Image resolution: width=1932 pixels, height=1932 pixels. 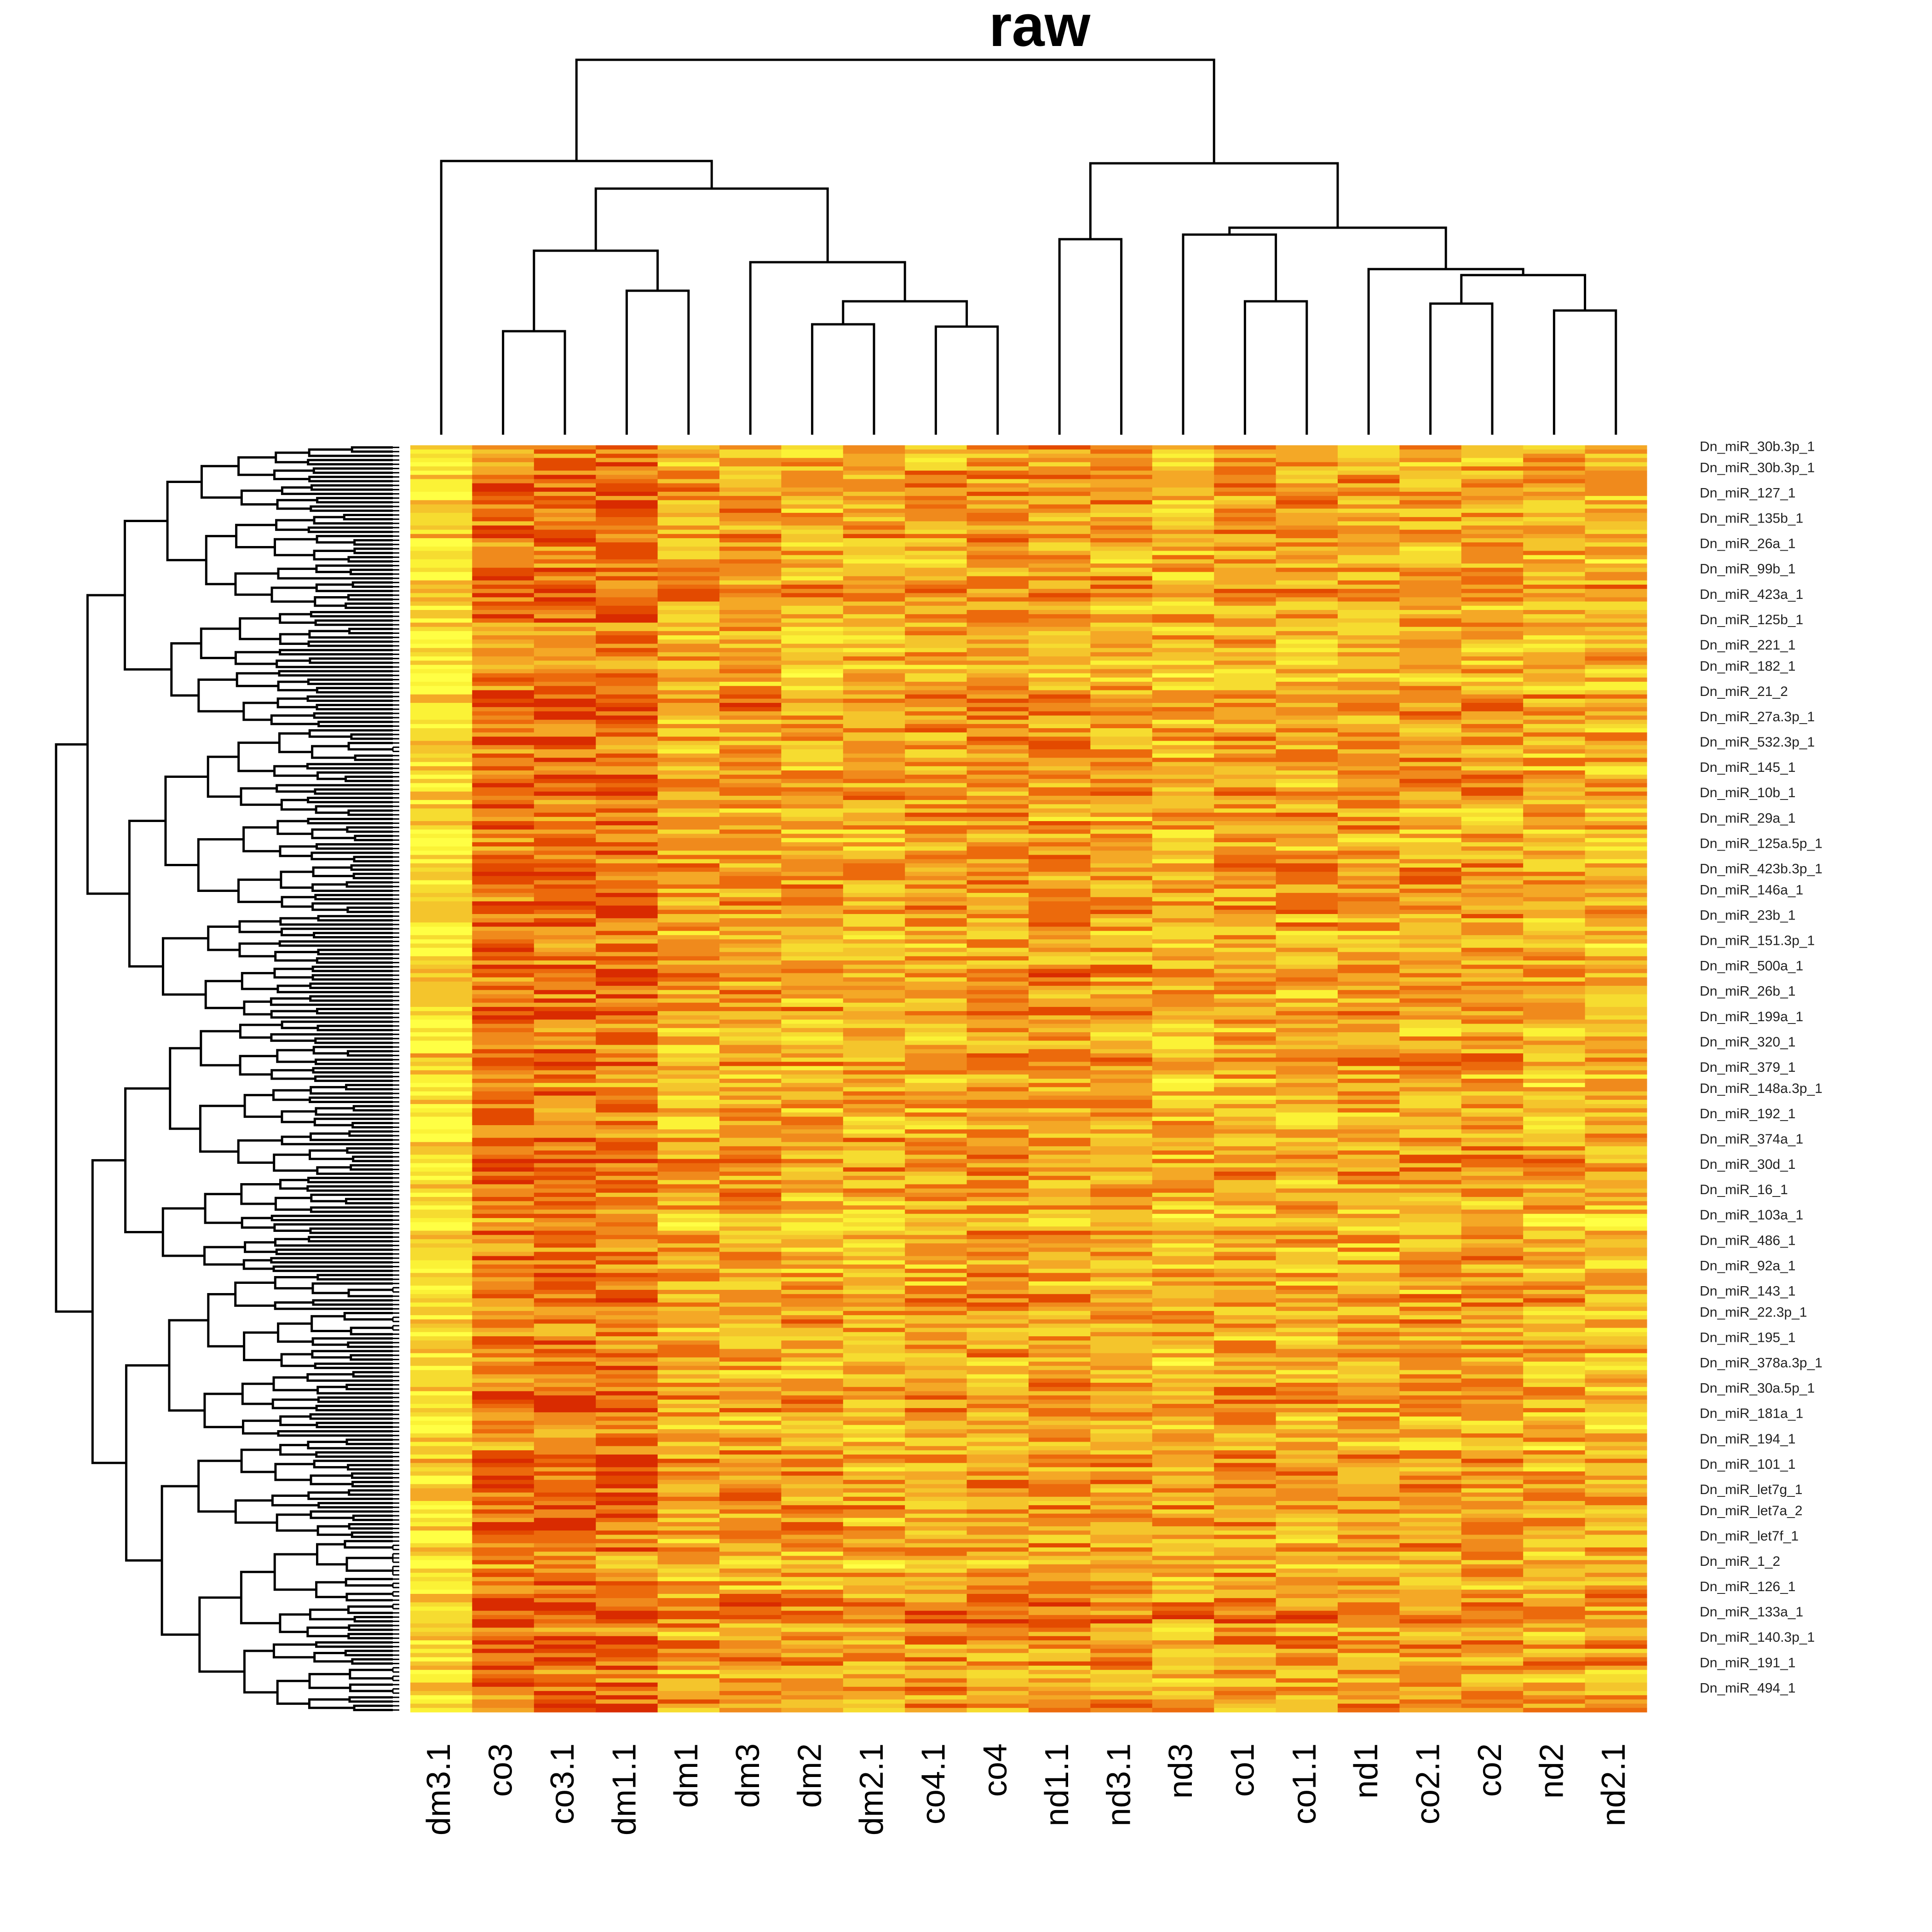 I want to click on dendrogram-link, so click(x=259, y=950).